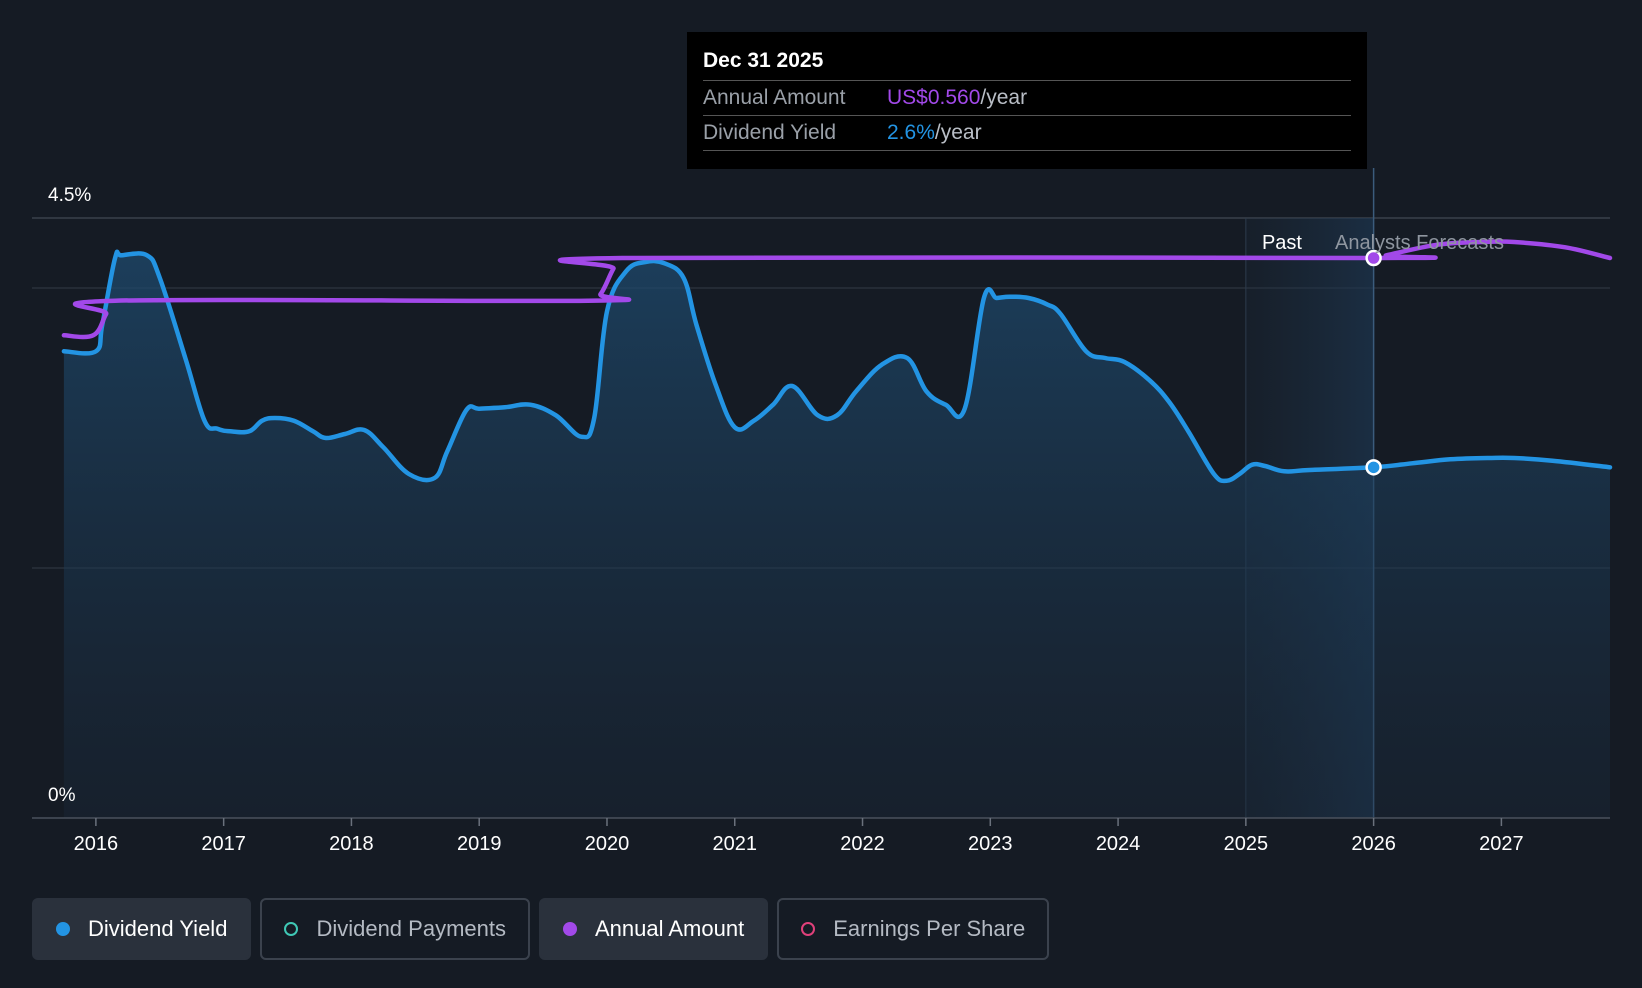 The image size is (1642, 988). Describe the element at coordinates (934, 97) in the screenshot. I see `tooltip-value: US$0.560` at that location.